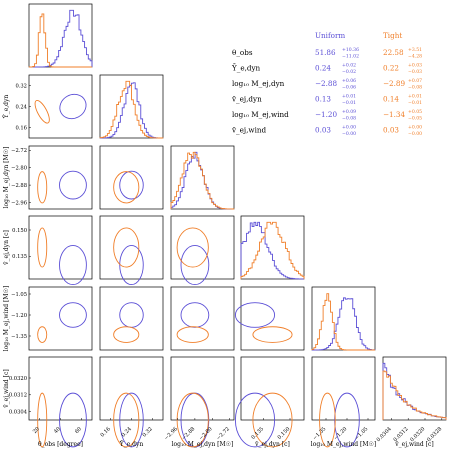 The width and height of the screenshot is (457, 452). I want to click on legend-uniform-up: +0.09, so click(349, 112).